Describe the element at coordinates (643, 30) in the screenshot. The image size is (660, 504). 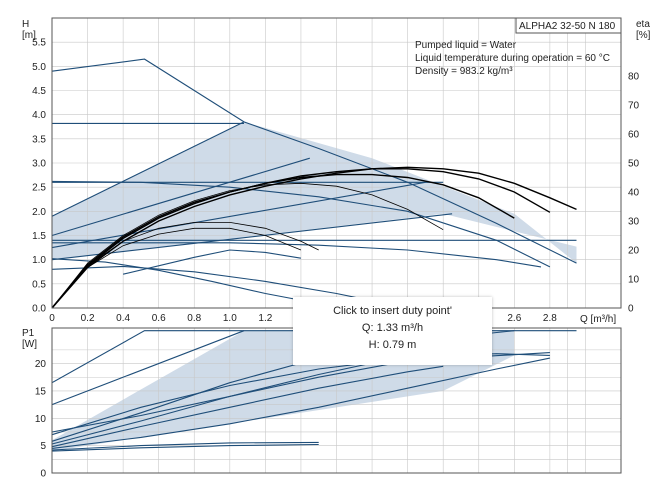
I see `y2-axis-label-eta: eta [%]` at that location.